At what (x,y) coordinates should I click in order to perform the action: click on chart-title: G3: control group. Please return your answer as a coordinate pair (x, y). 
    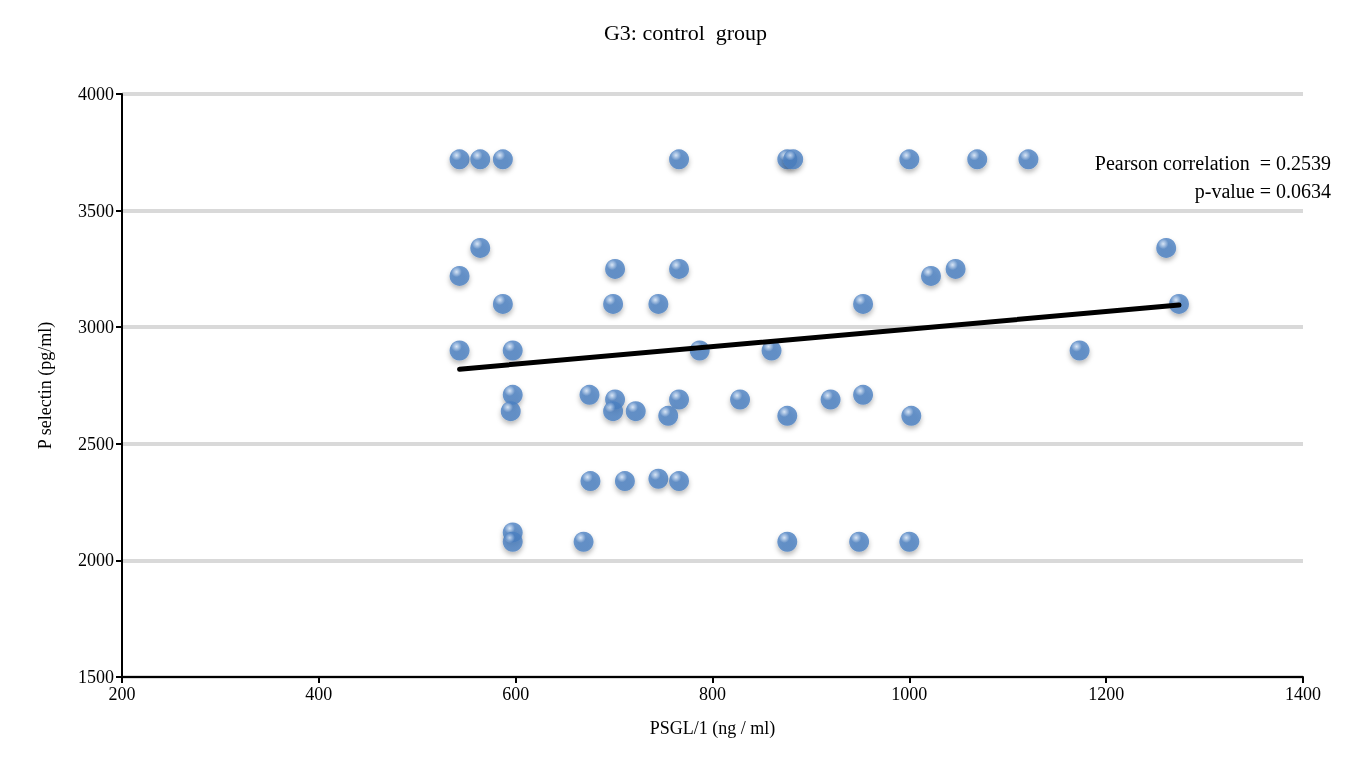
    Looking at the image, I should click on (685, 32).